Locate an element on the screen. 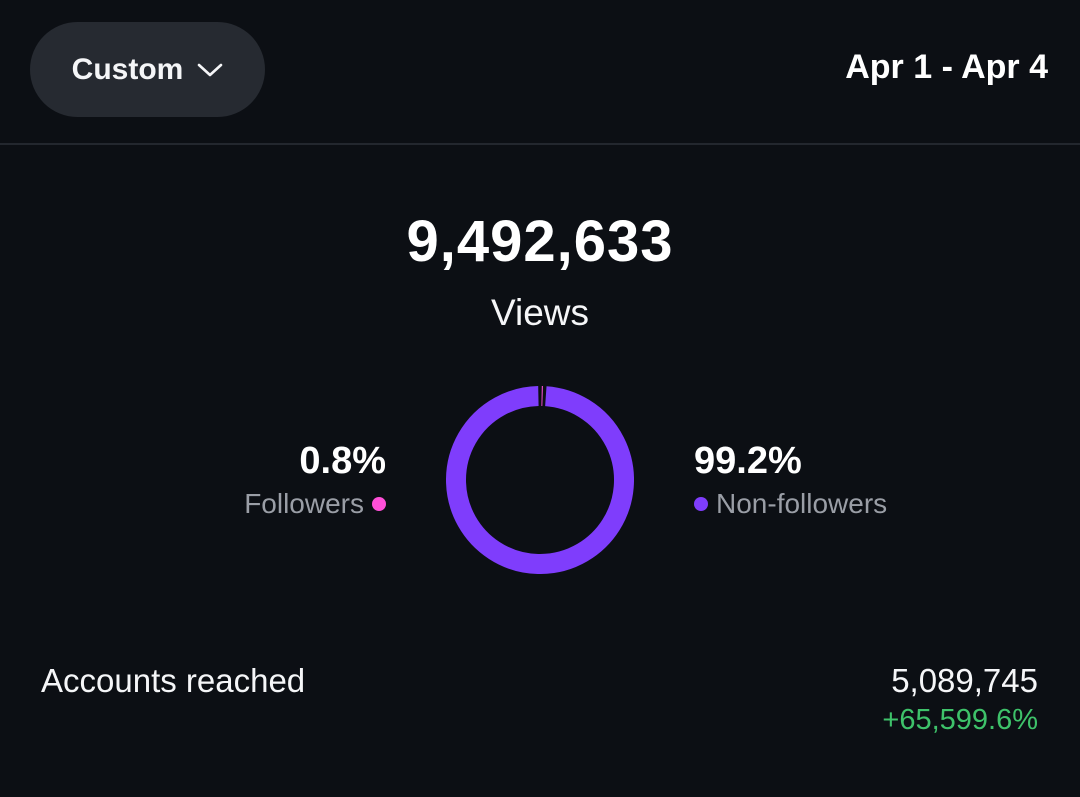 The width and height of the screenshot is (1080, 797). non-followers-legend-dot is located at coordinates (701, 504).